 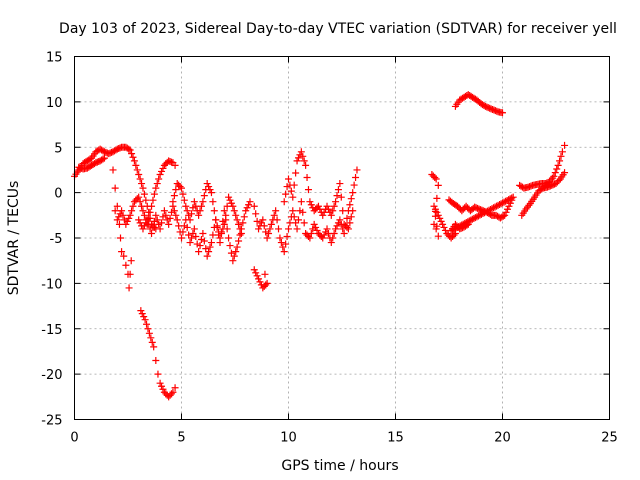 What do you see at coordinates (54, 58) in the screenshot?
I see `y-tick-label: 15` at bounding box center [54, 58].